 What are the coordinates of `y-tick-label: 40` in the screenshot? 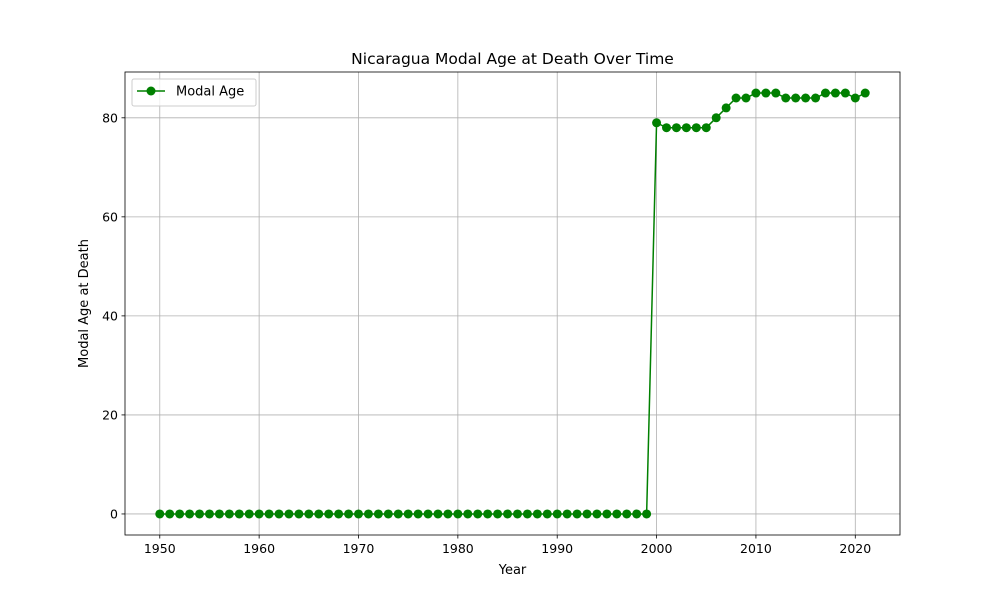 It's located at (110, 315).